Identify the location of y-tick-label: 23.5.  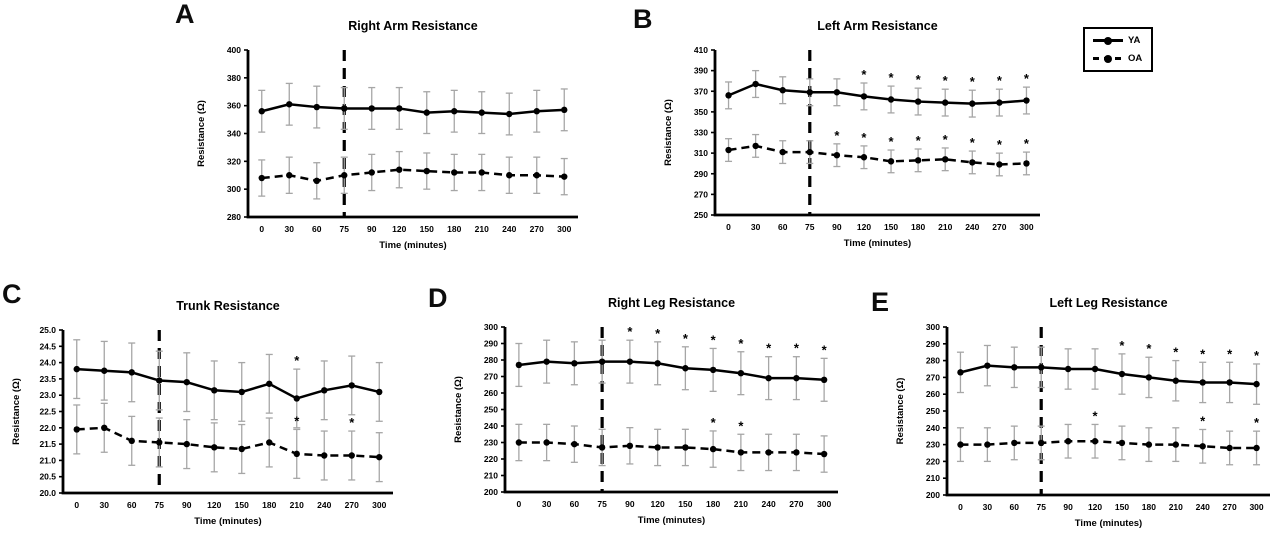
(47, 379).